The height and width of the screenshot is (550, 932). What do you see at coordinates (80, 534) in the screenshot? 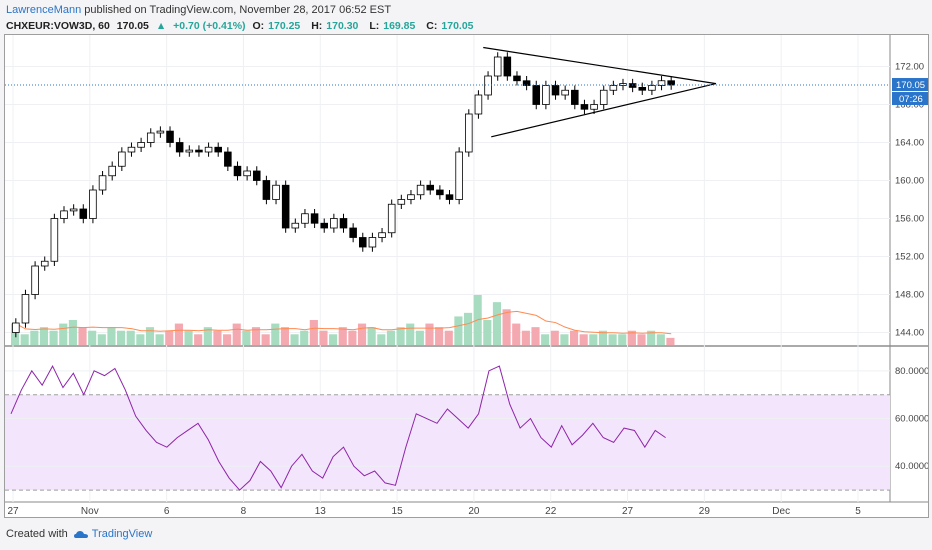
I see `tradingview-cloud-icon` at bounding box center [80, 534].